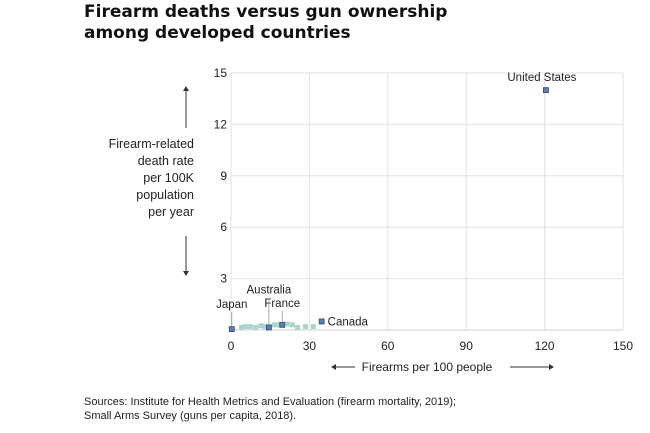  Describe the element at coordinates (171, 212) in the screenshot. I see `y-axis-label-line-5: per year` at that location.